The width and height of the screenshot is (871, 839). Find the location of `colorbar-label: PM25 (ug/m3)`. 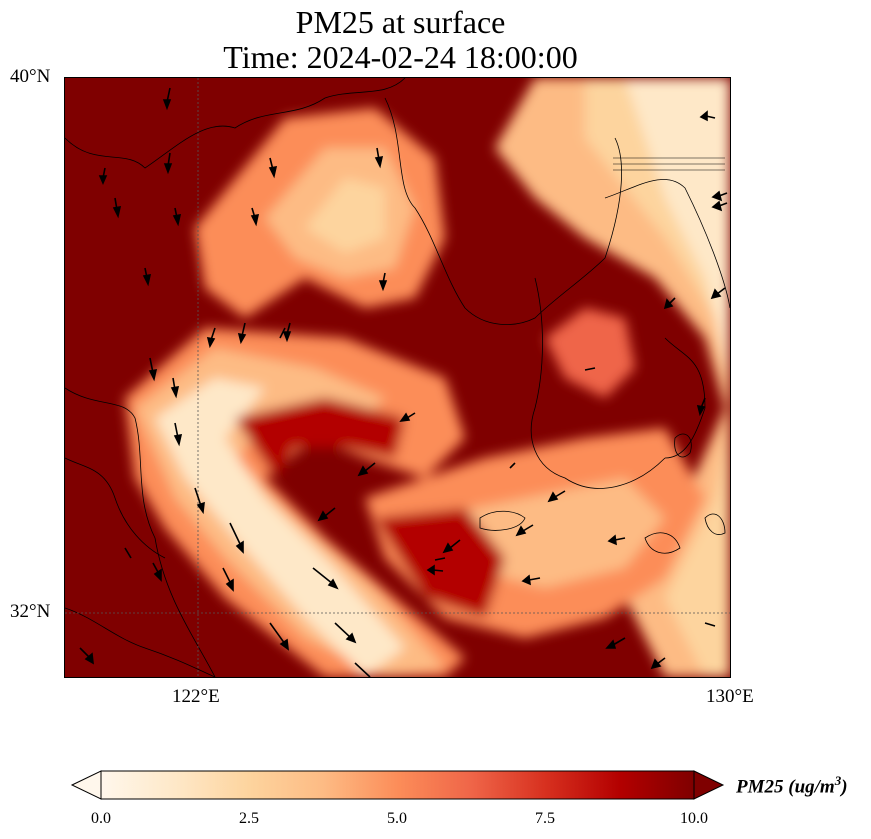

colorbar-label: PM25 (ug/m3) is located at coordinates (792, 785).